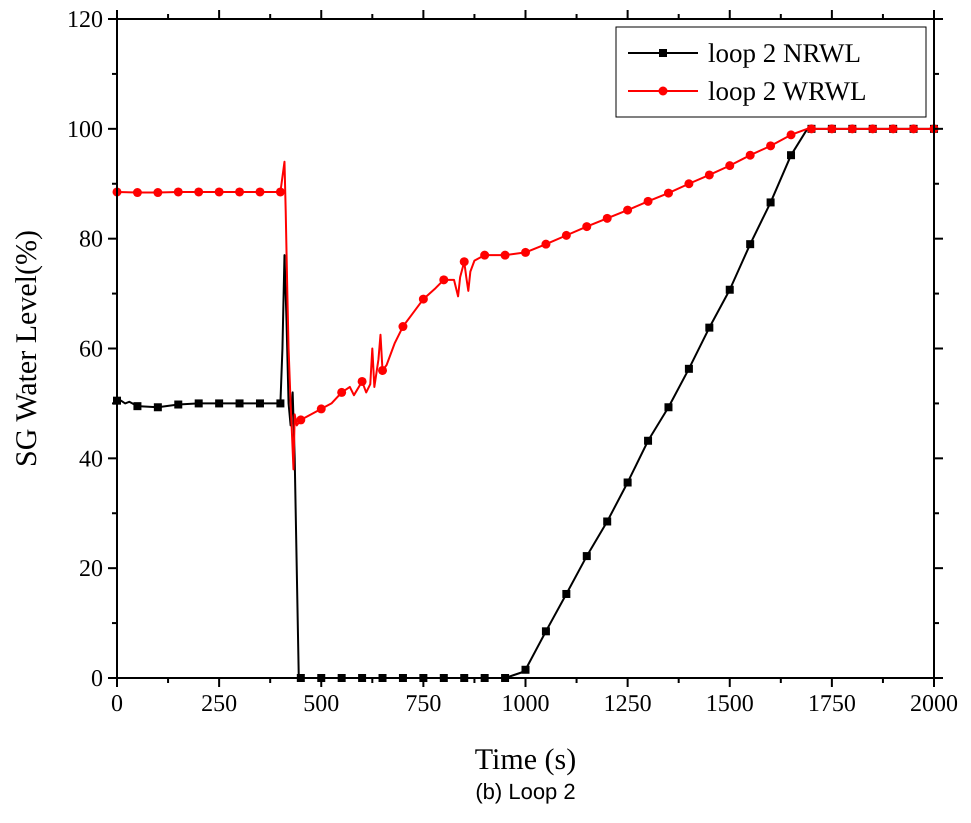 Image resolution: width=971 pixels, height=823 pixels. I want to click on legend-label: loop 2 NRWL, so click(784, 53).